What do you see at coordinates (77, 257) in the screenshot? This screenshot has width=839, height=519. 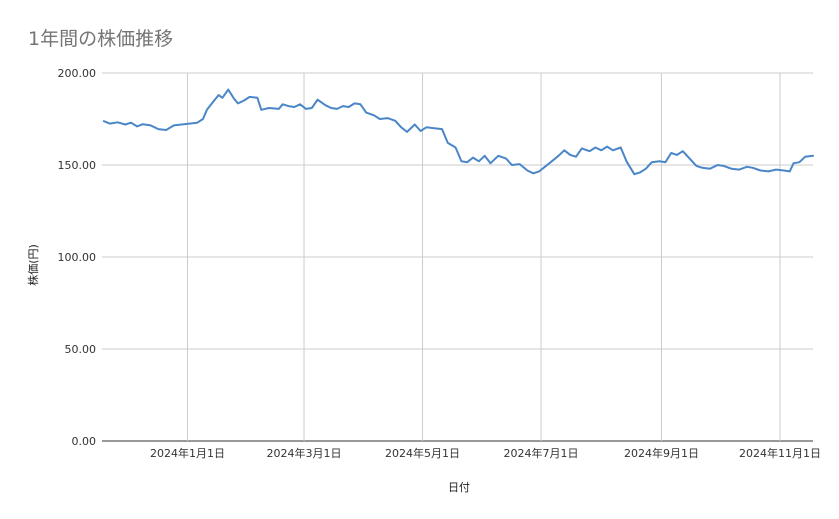 I see `y-tick-label: 100.00` at bounding box center [77, 257].